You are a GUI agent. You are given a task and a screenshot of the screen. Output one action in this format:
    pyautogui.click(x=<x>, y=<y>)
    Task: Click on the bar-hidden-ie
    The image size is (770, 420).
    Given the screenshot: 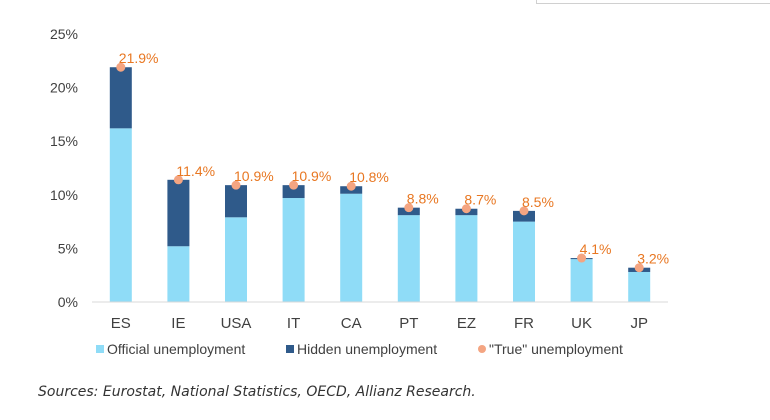 What is the action you would take?
    pyautogui.click(x=178, y=213)
    